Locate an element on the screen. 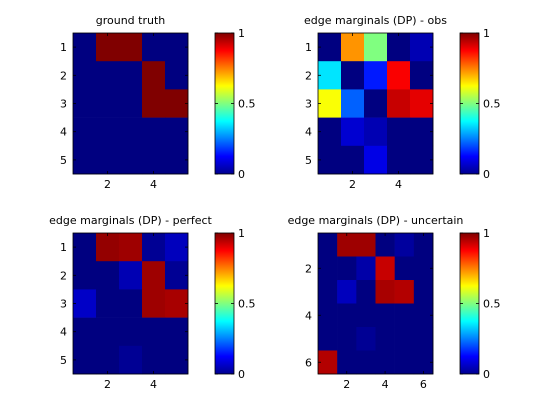 The height and width of the screenshot is (420, 560). chart-title: ground truth is located at coordinates (131, 20).